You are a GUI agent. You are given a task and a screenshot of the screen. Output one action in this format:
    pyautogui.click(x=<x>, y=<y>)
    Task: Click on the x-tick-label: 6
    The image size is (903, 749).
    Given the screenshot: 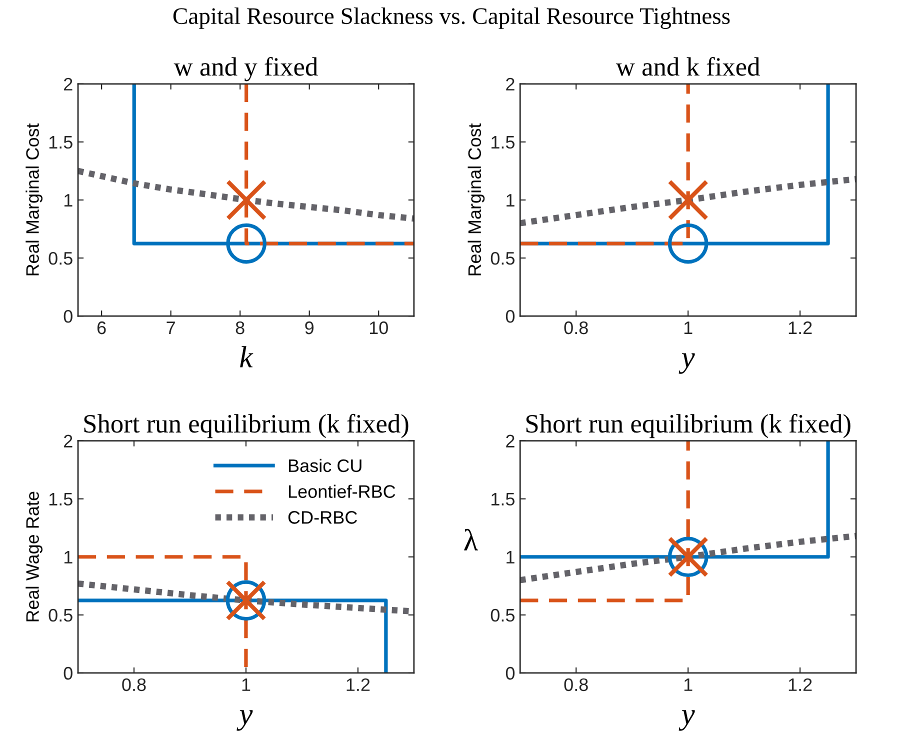 What is the action you would take?
    pyautogui.click(x=101, y=327)
    